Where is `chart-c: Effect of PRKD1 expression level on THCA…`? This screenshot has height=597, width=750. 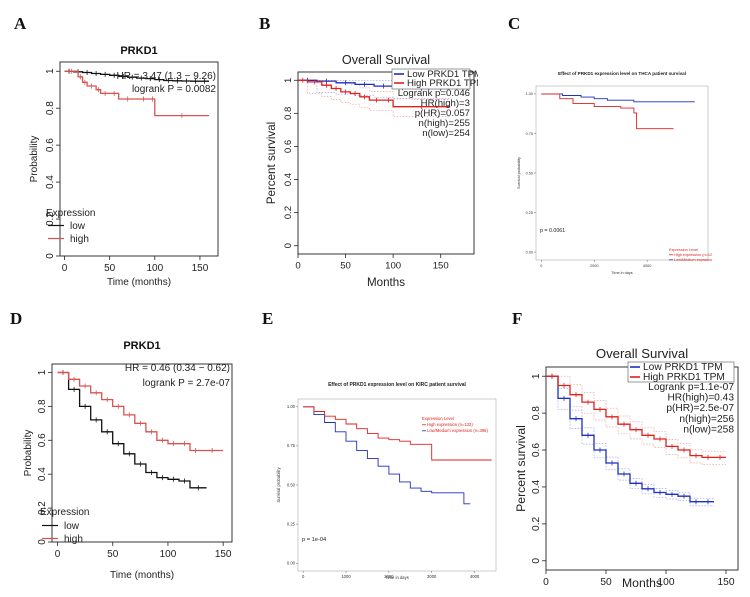
chart-c: Effect of PRKD1 expression level on THCA… is located at coordinates (614, 173).